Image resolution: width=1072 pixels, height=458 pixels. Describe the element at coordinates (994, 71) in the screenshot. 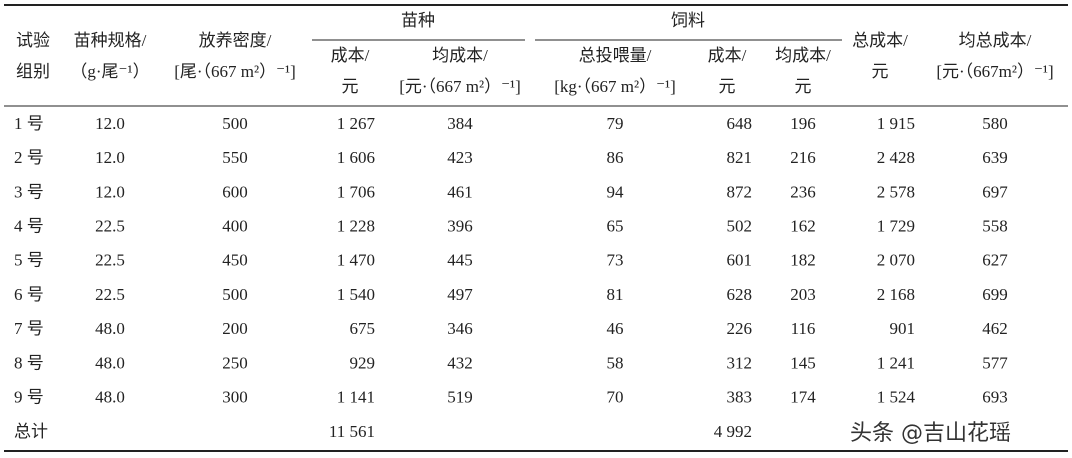

I see `header-cell: [元·（667m²）⁻¹]` at that location.